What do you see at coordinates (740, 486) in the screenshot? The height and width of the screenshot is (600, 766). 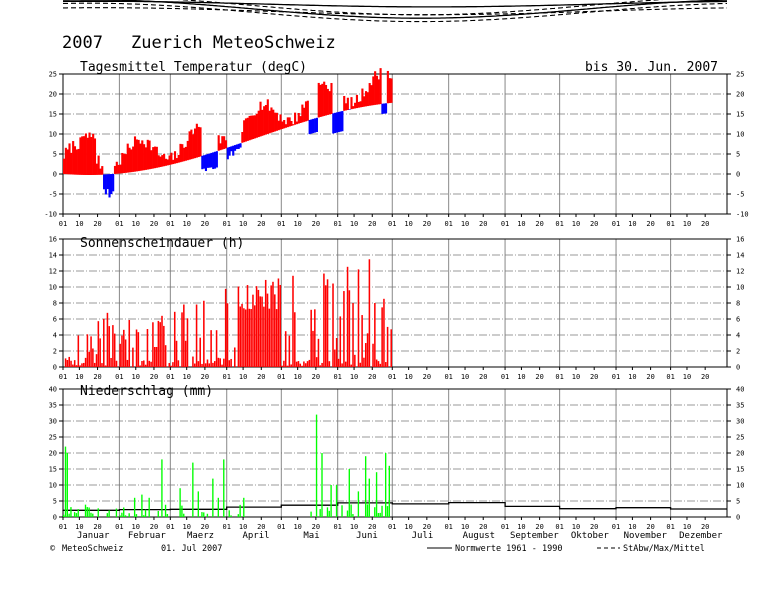 I see `ytick-label-right: 10` at bounding box center [740, 486].